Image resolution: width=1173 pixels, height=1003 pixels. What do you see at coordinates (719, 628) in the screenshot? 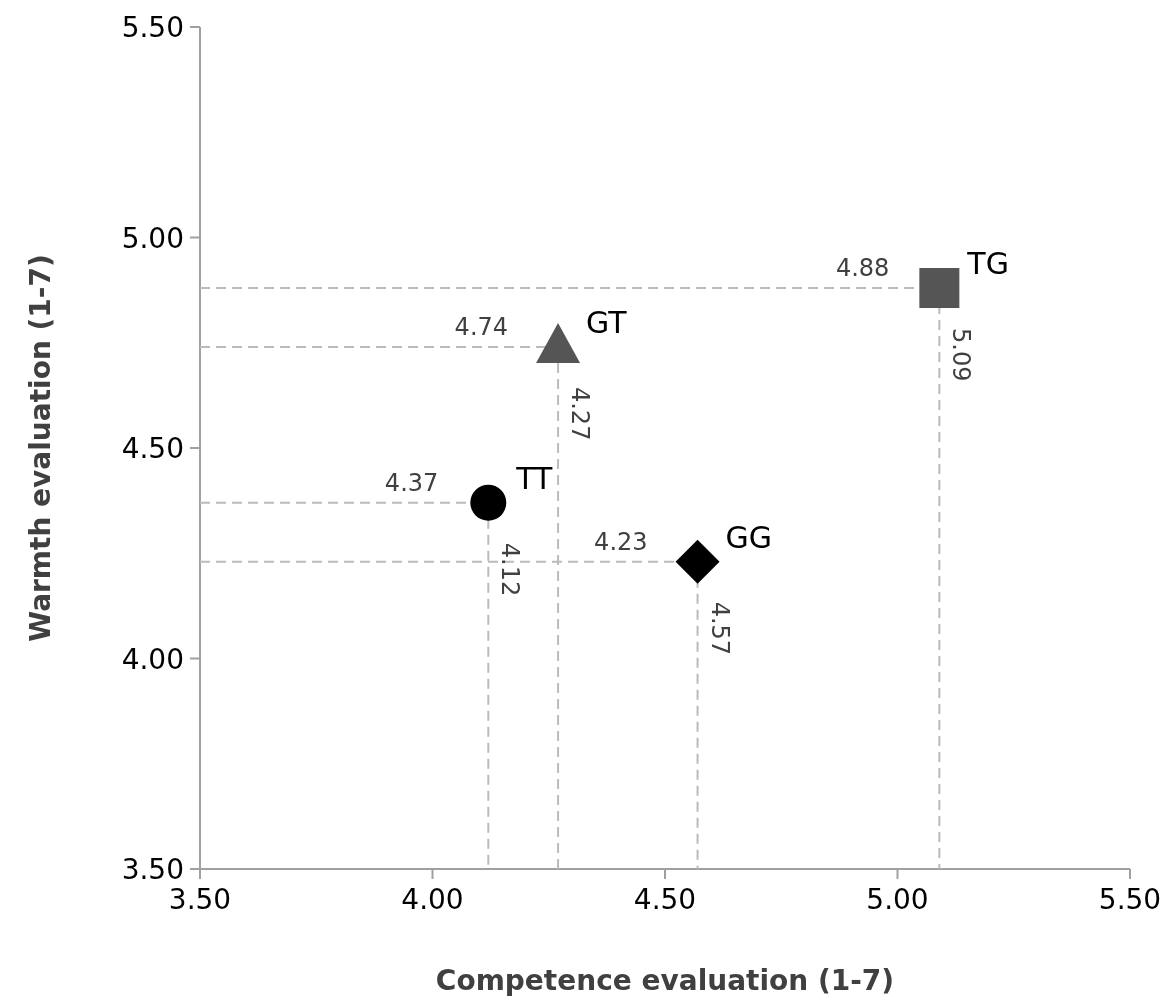
I see `annotation: 4.57` at bounding box center [719, 628].